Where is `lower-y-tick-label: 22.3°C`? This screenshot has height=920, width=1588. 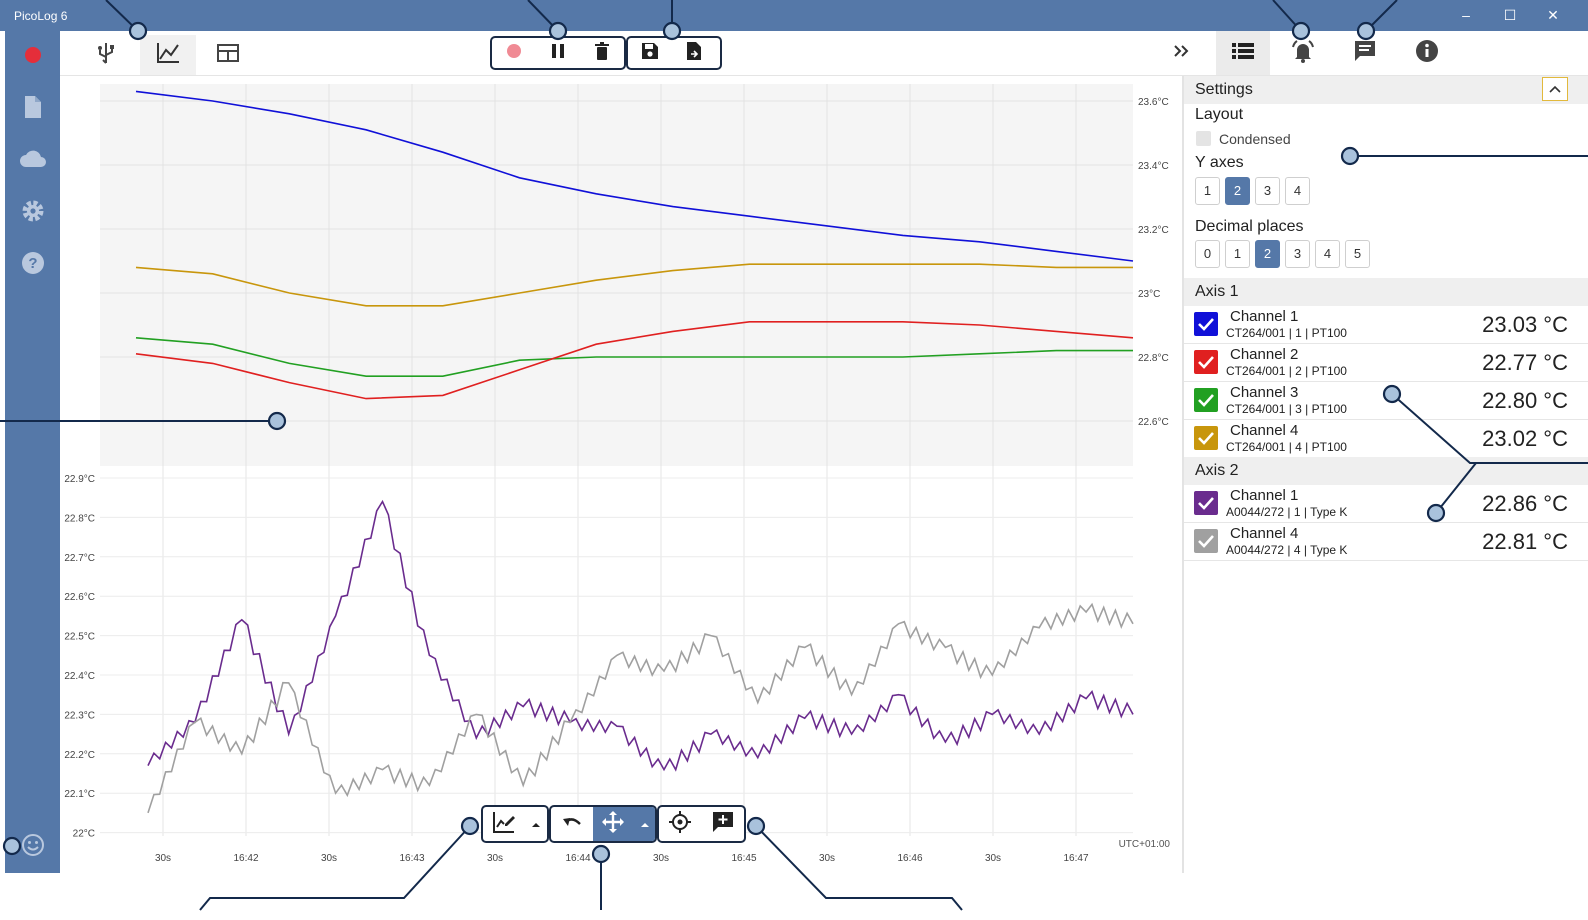
lower-y-tick-label: 22.3°C is located at coordinates (79, 715).